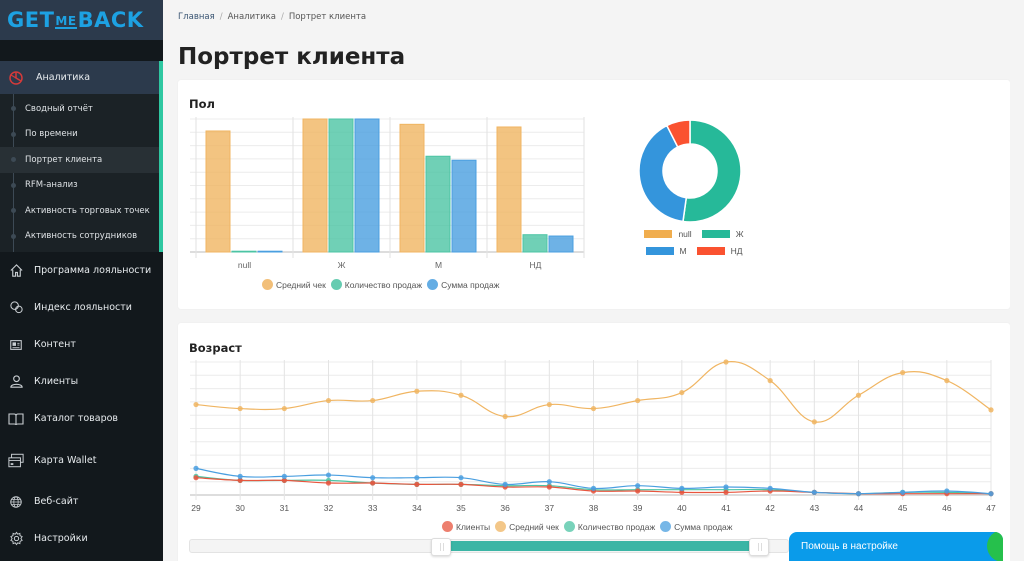 Image resolution: width=1024 pixels, height=561 pixels. What do you see at coordinates (215, 348) in the screenshot?
I see `card-title: Возраст` at bounding box center [215, 348].